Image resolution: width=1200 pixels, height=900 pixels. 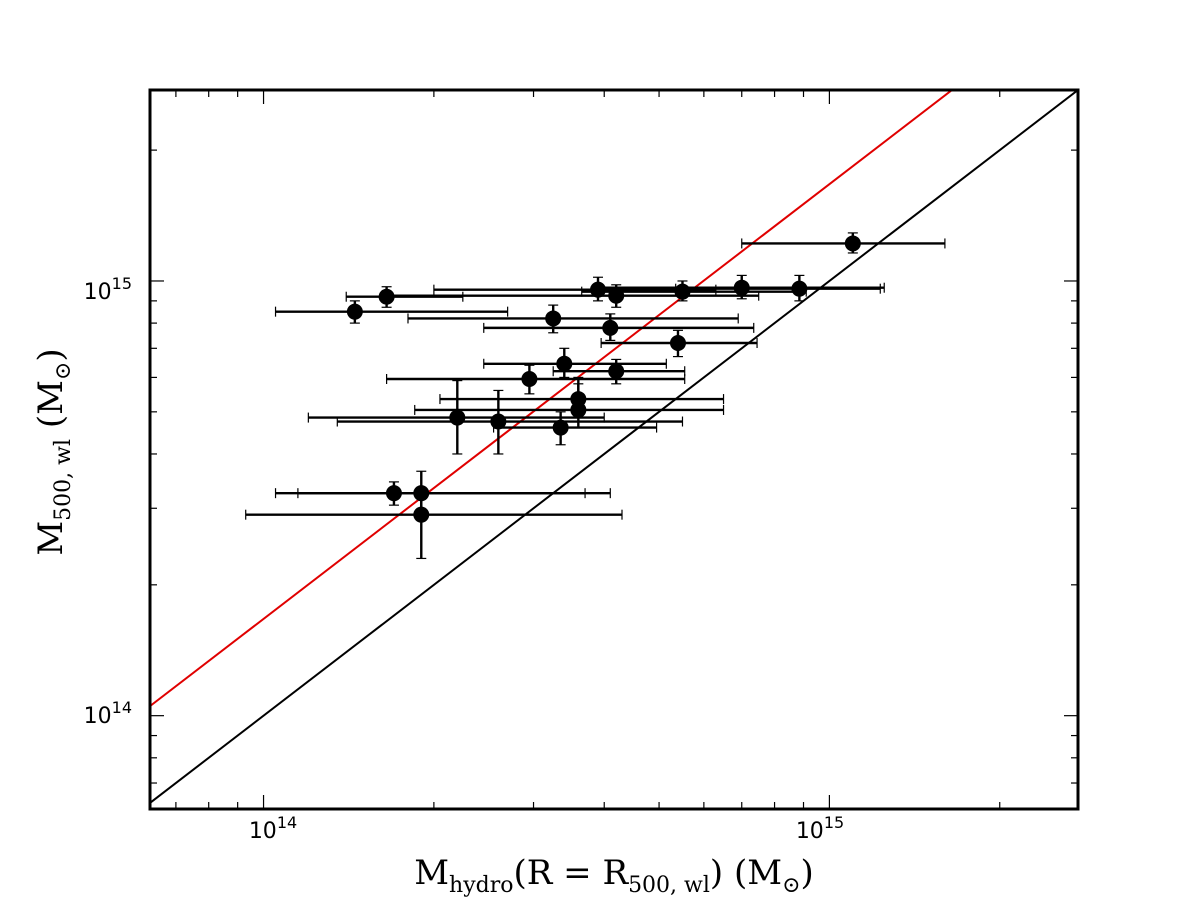 I want to click on y-axis-label: M500, wl (M⊙), so click(x=53, y=451).